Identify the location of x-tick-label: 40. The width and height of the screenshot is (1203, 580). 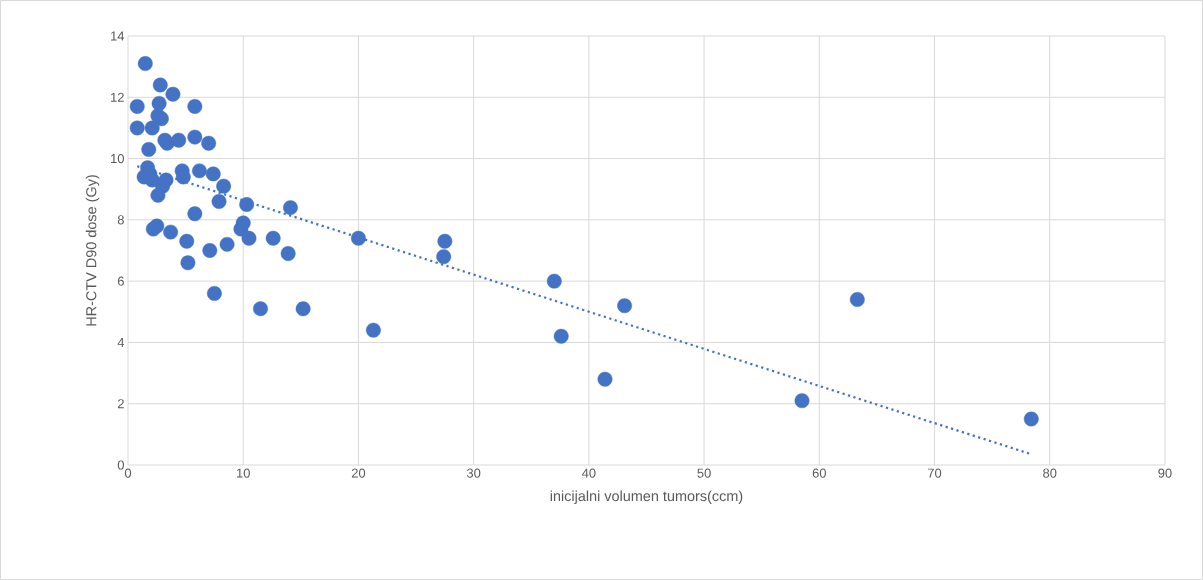
(588, 473).